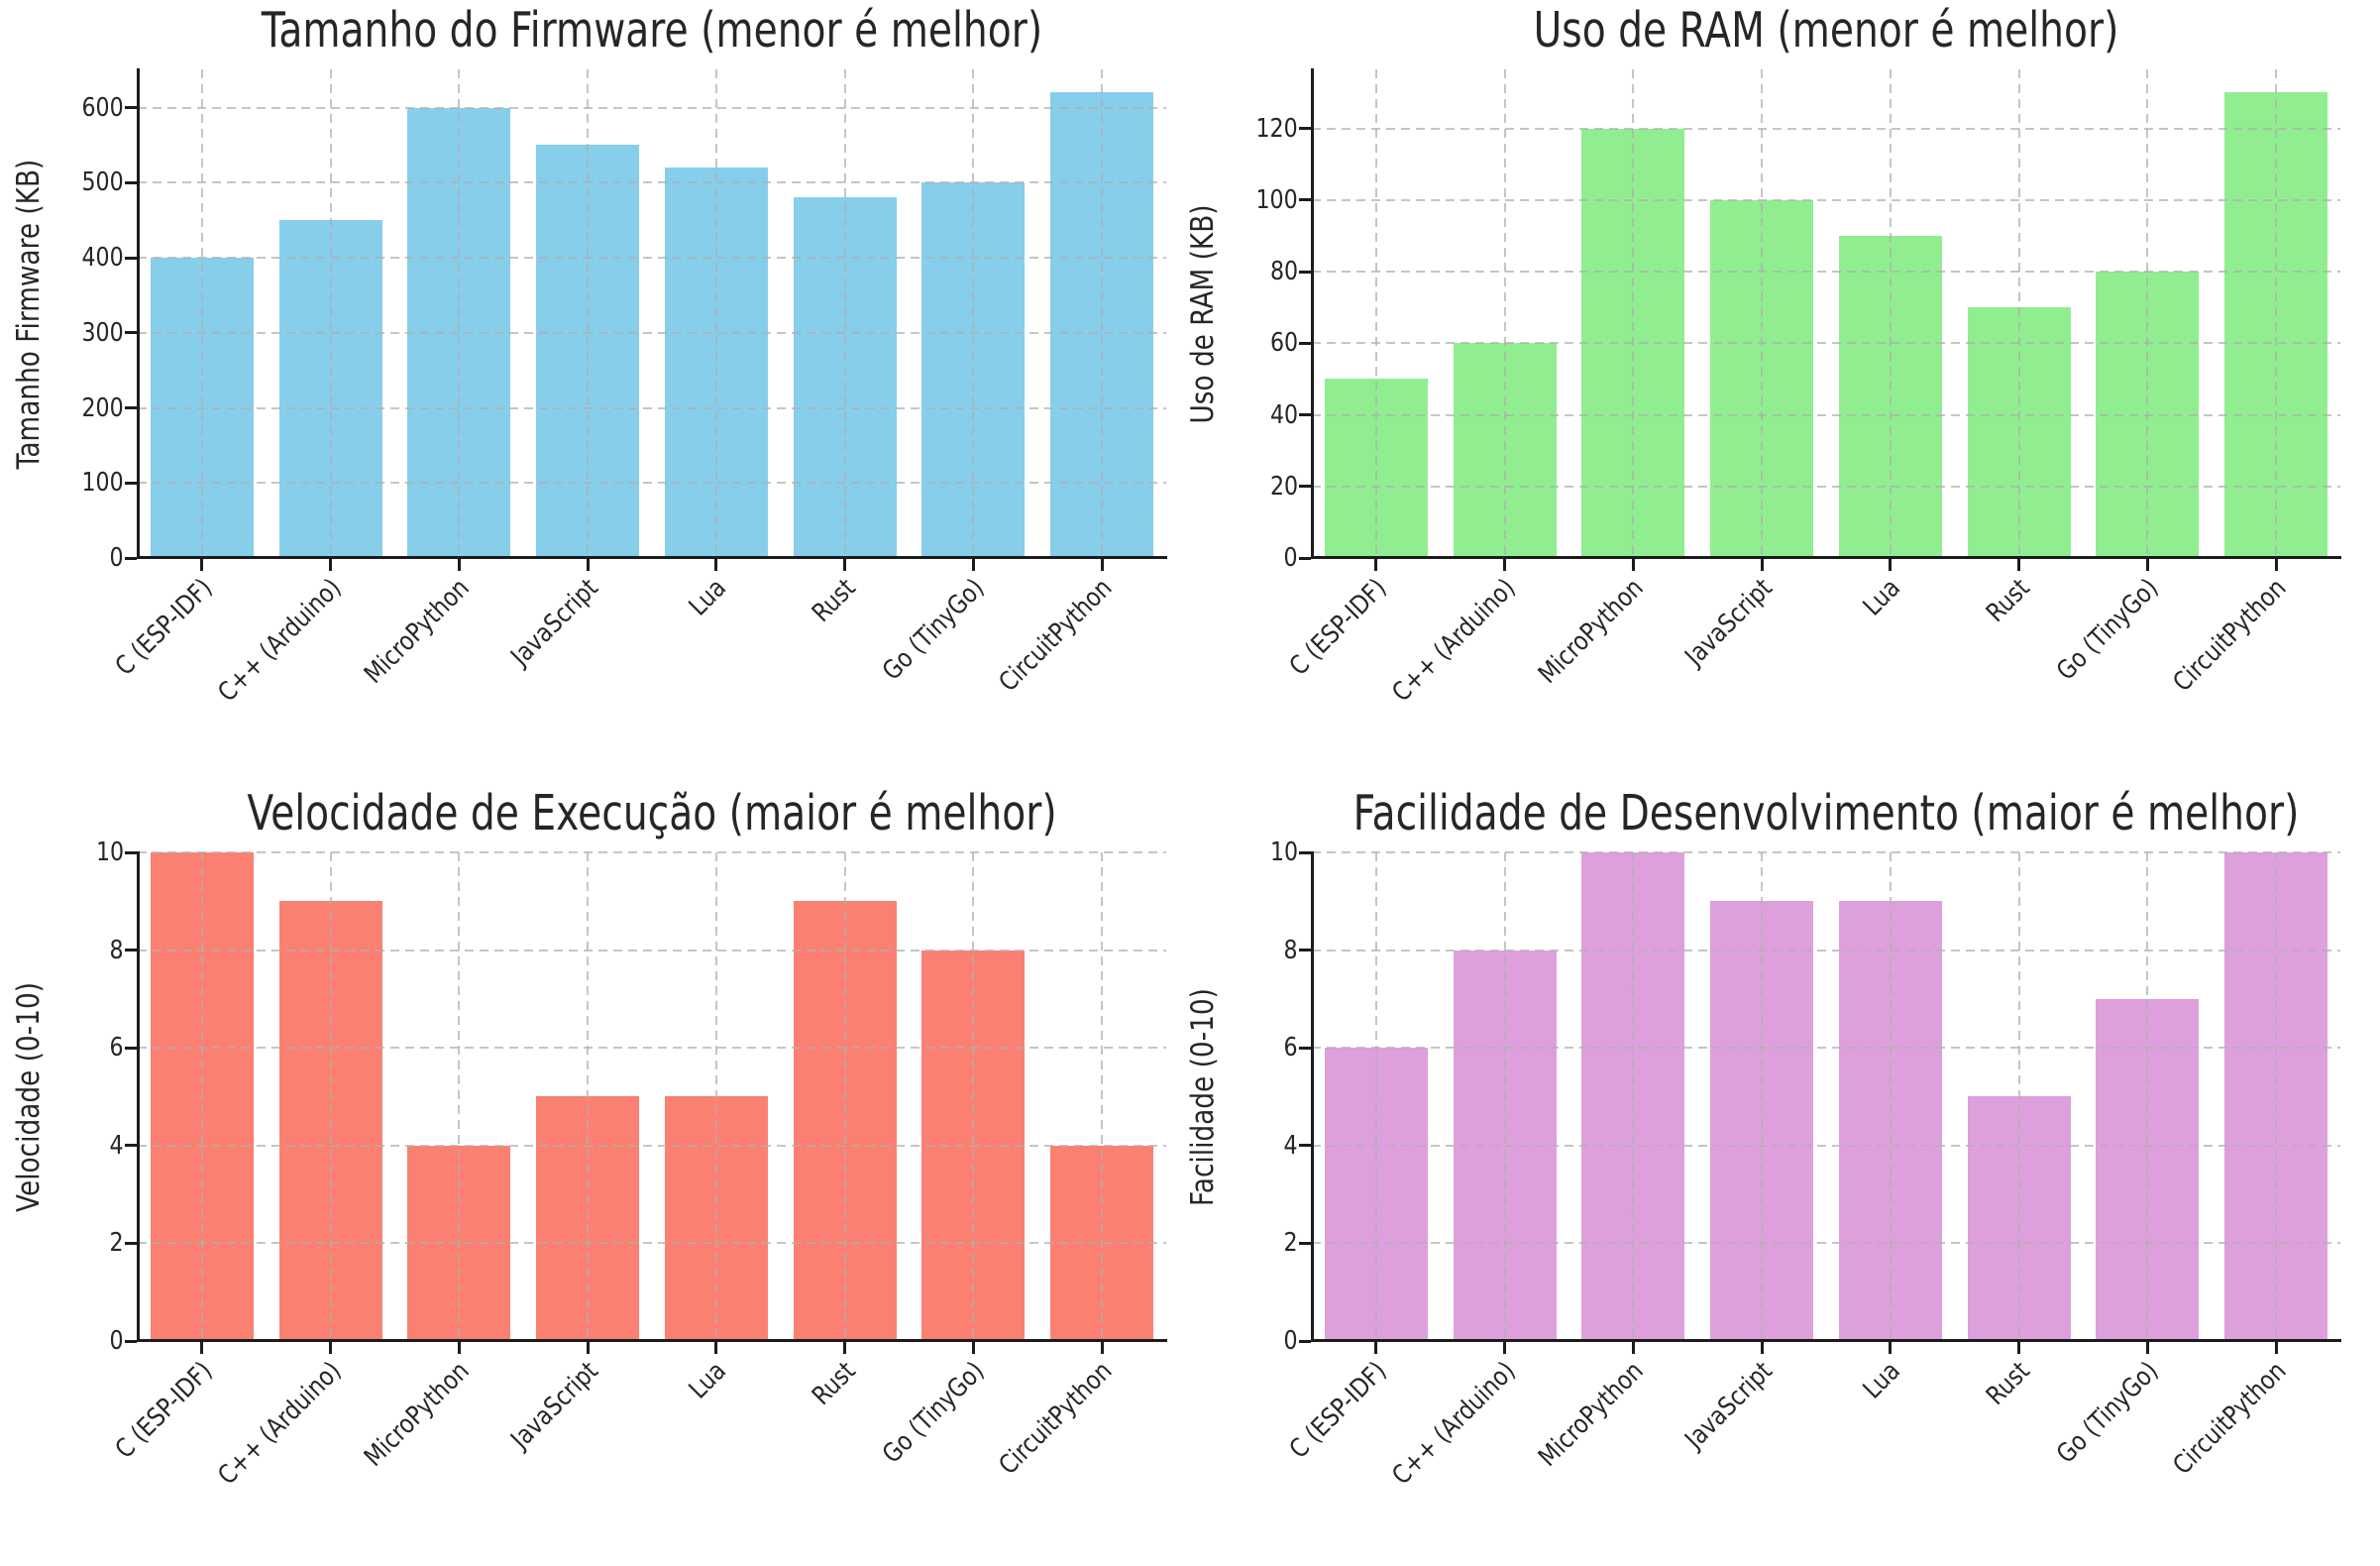 This screenshot has height=1566, width=2380. What do you see at coordinates (62, 408) in the screenshot?
I see `y-tick-label: 200` at bounding box center [62, 408].